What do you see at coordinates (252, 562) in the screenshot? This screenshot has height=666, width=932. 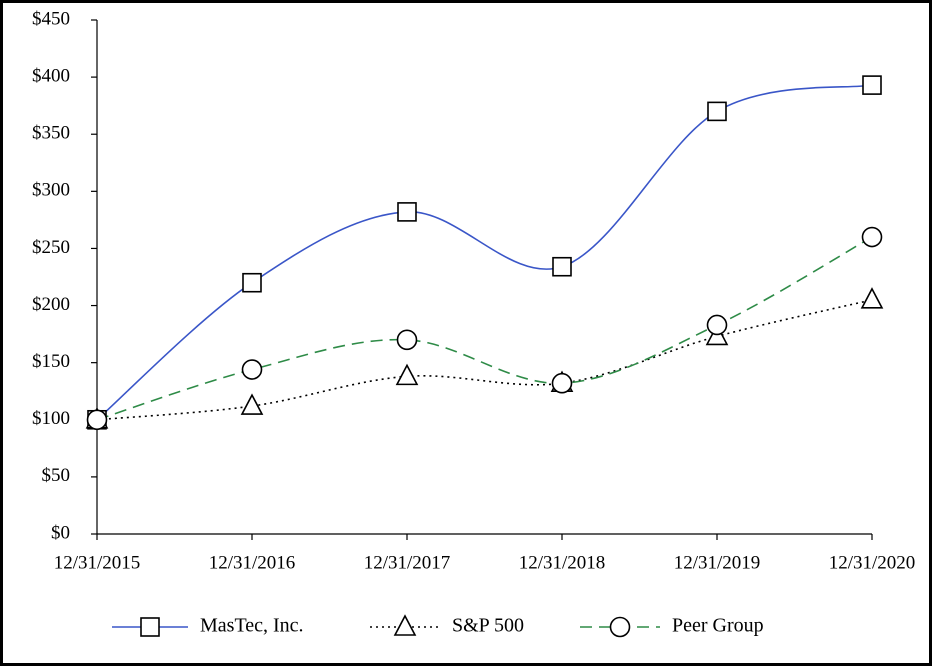 I see `x-tick-label: 12/31/2016` at bounding box center [252, 562].